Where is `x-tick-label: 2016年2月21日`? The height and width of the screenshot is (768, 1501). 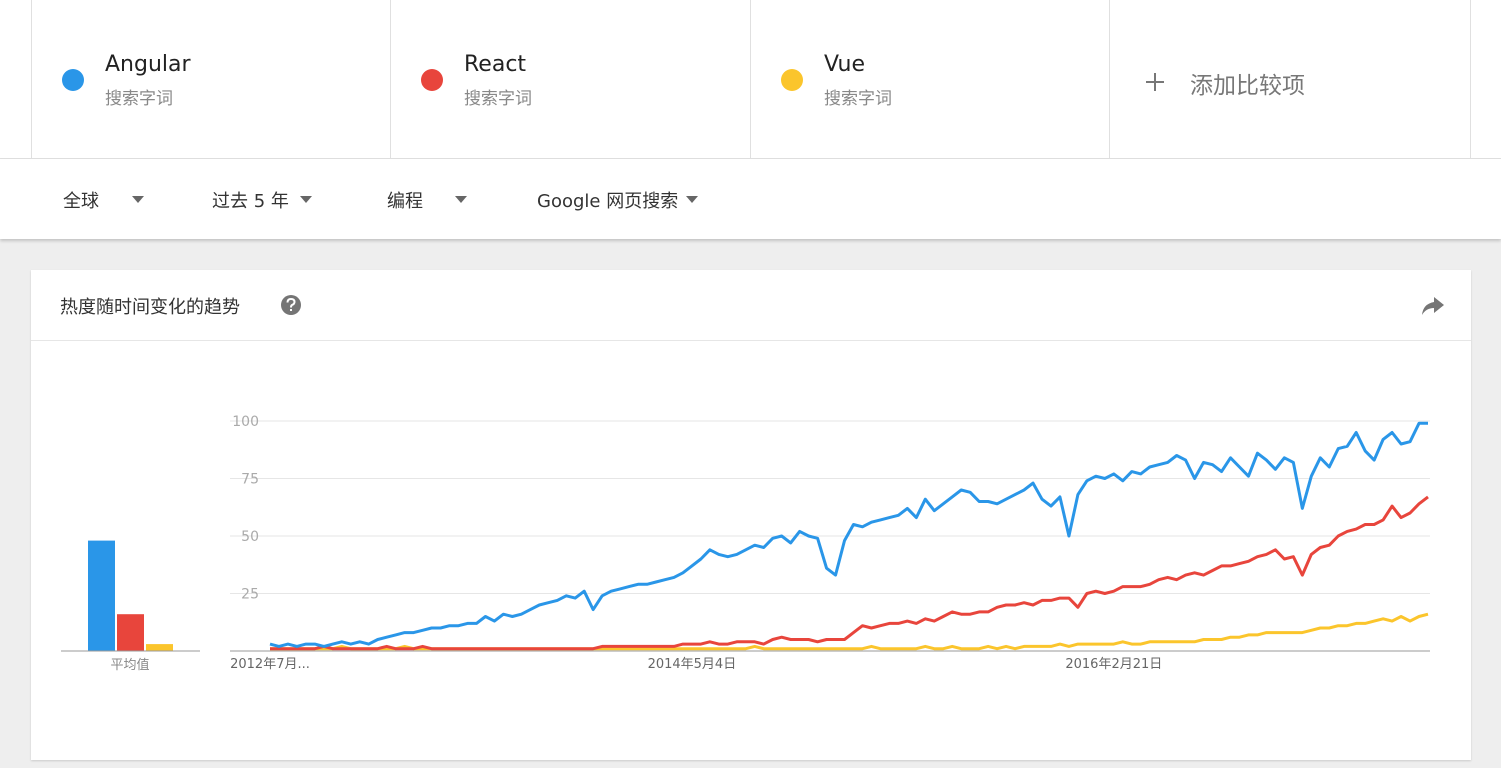 x-tick-label: 2016年2月21日 is located at coordinates (1113, 664).